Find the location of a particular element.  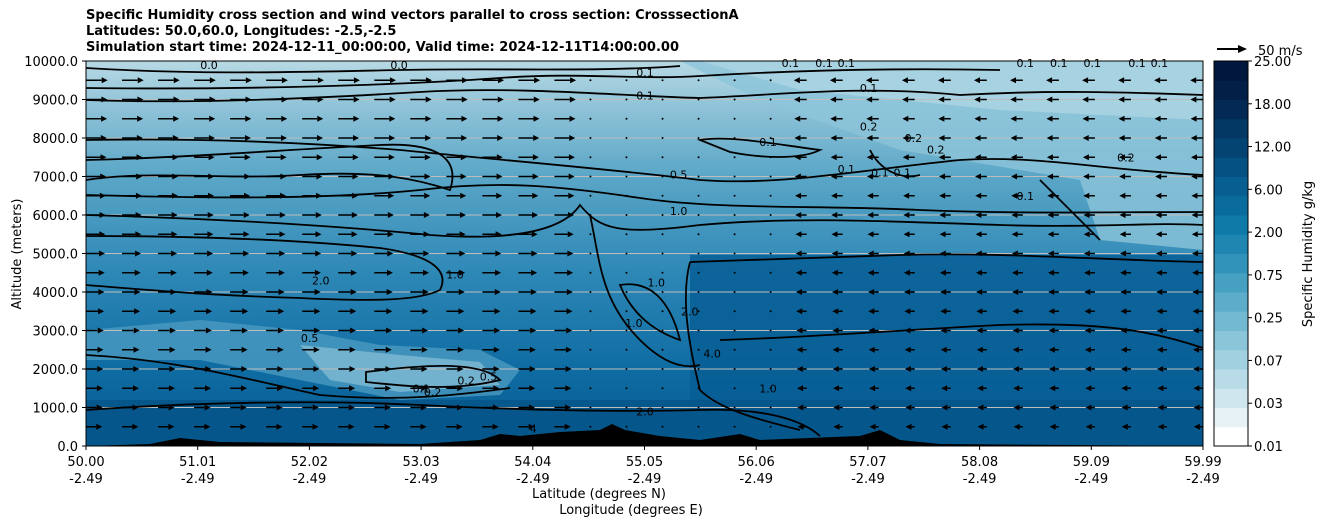

quiver-key: 50 m/s is located at coordinates (1260, 51).